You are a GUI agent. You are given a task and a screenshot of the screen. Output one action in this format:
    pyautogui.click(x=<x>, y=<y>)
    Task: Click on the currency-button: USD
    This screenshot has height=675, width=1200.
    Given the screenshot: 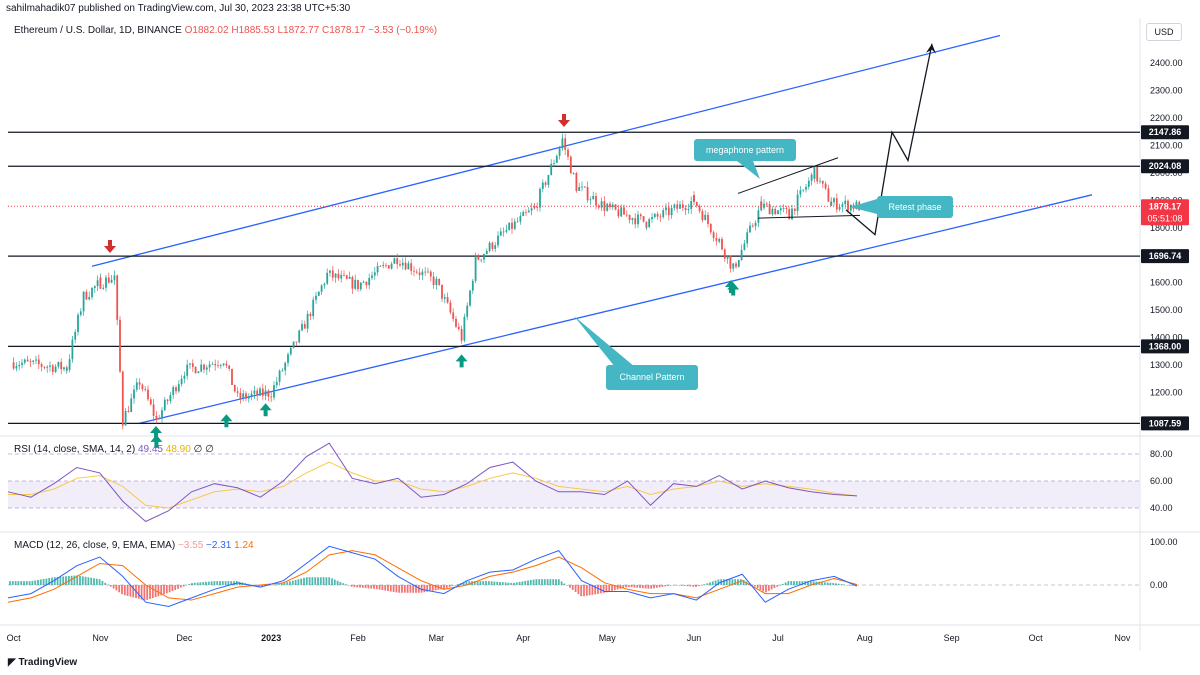 What is the action you would take?
    pyautogui.click(x=1164, y=32)
    